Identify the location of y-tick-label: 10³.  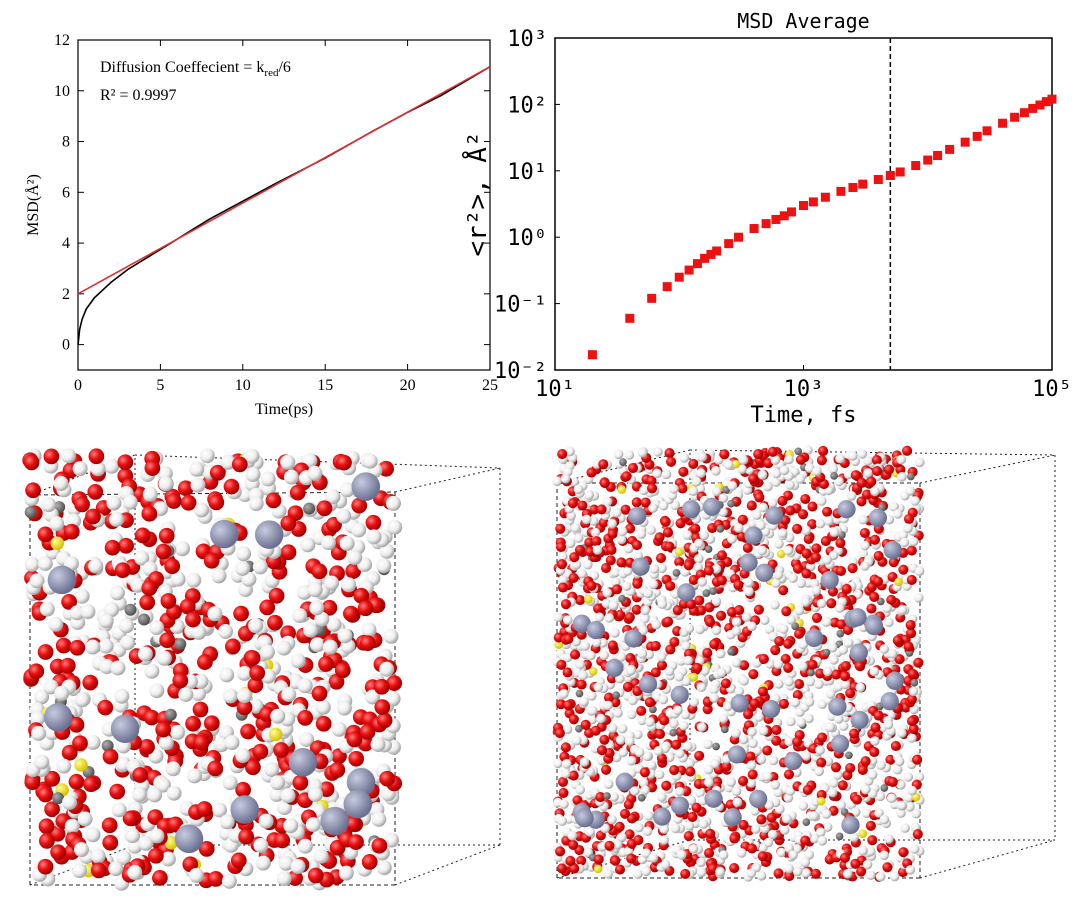
(527, 39).